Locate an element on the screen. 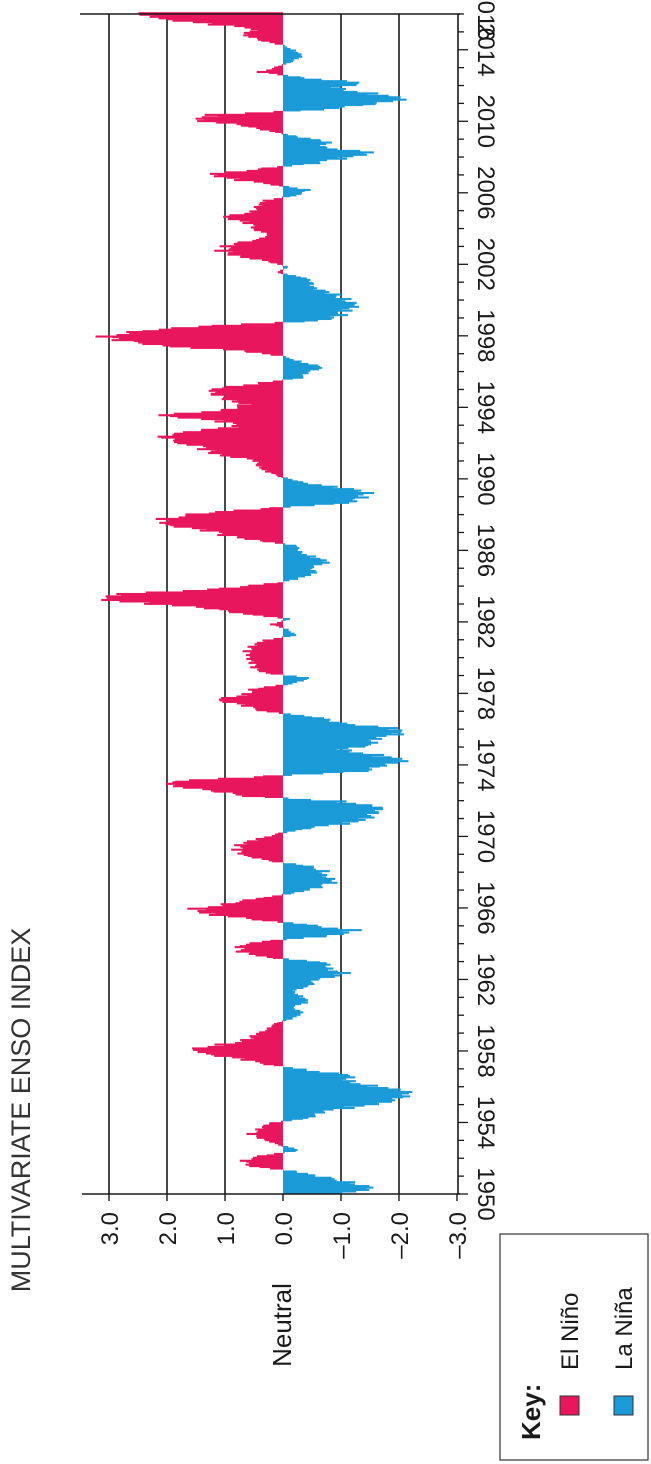  legend-box is located at coordinates (574, 1347).